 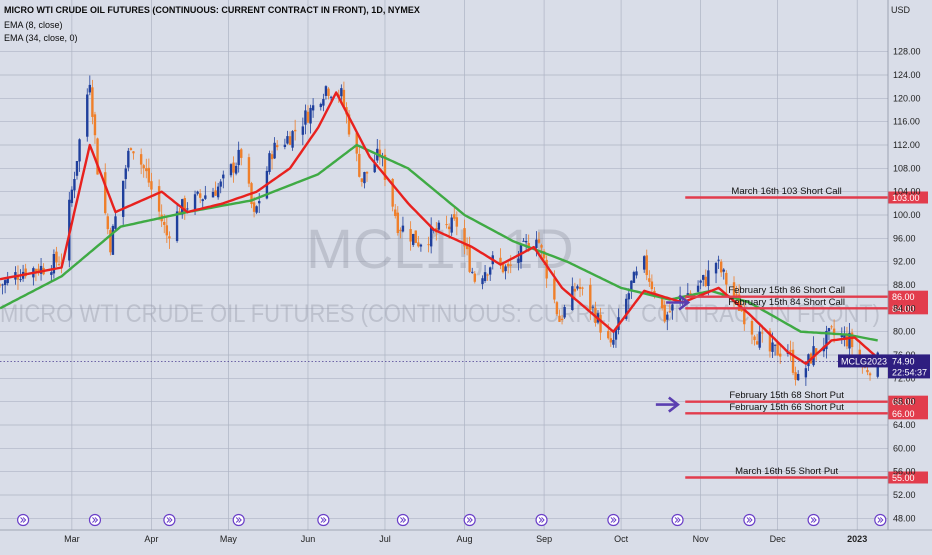 I want to click on current-price-text: 74.90, so click(x=903, y=361).